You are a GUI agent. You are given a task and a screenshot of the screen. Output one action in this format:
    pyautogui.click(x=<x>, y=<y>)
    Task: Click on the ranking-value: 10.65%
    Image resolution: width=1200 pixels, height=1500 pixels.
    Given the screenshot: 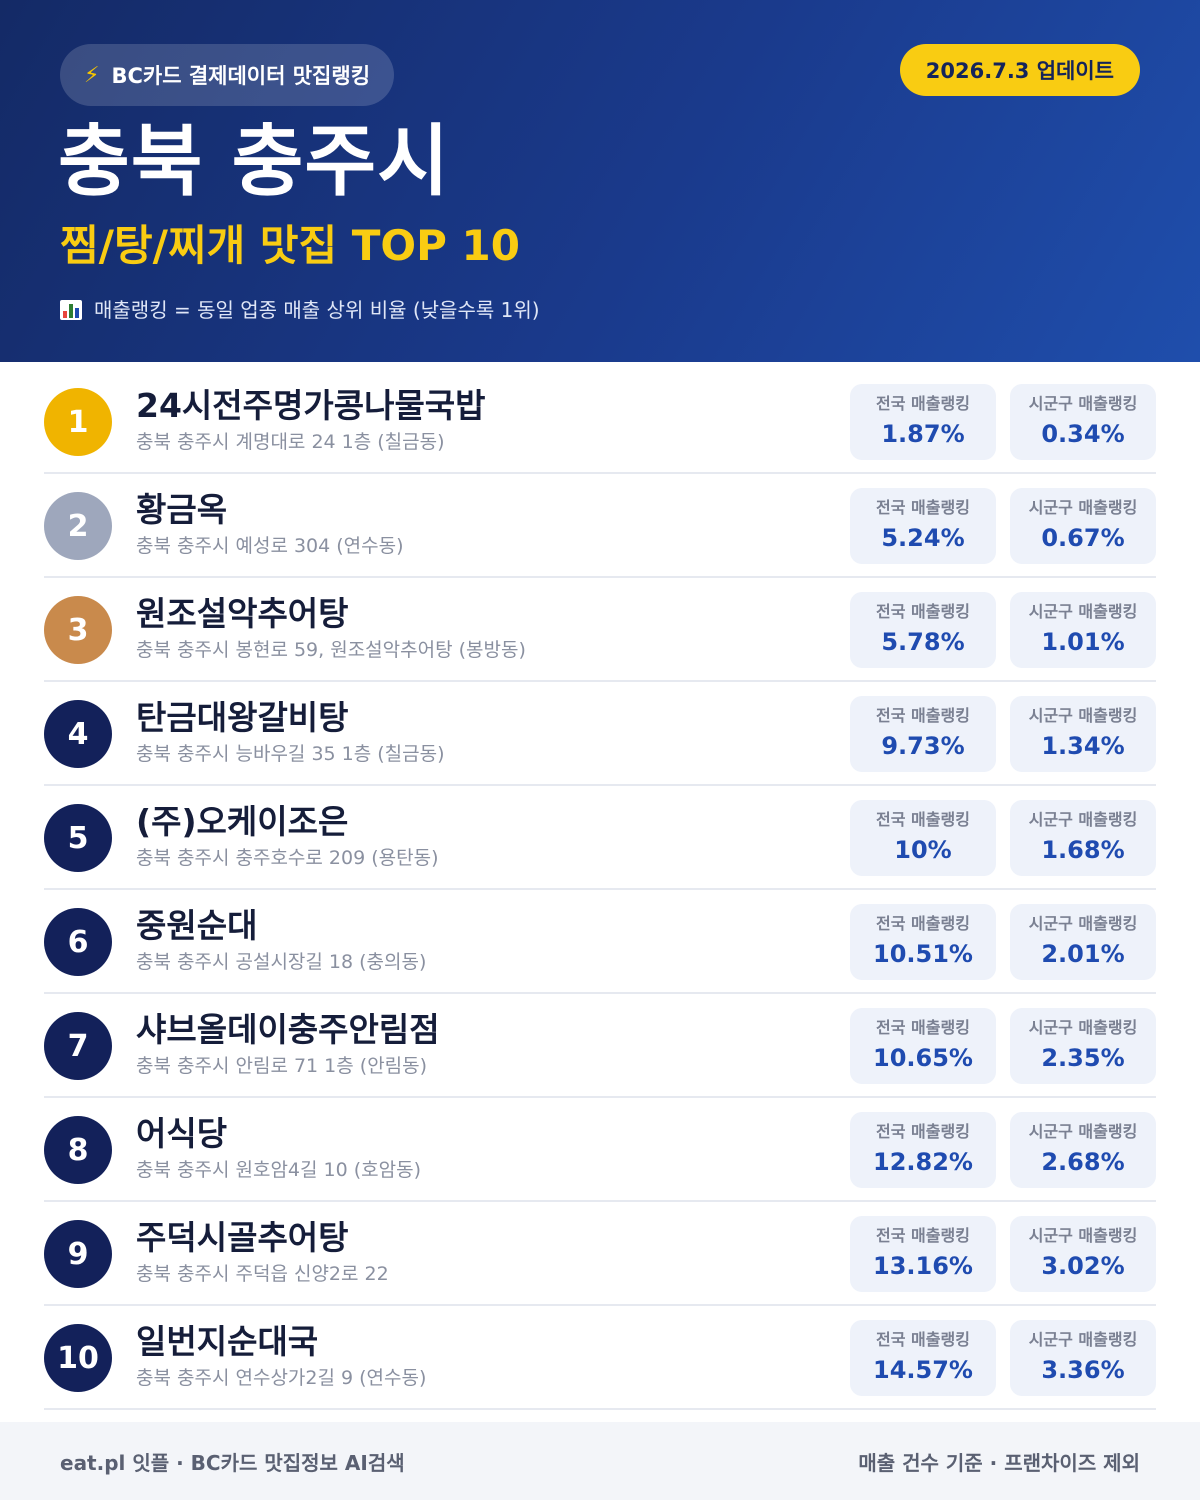 What is the action you would take?
    pyautogui.click(x=923, y=1058)
    